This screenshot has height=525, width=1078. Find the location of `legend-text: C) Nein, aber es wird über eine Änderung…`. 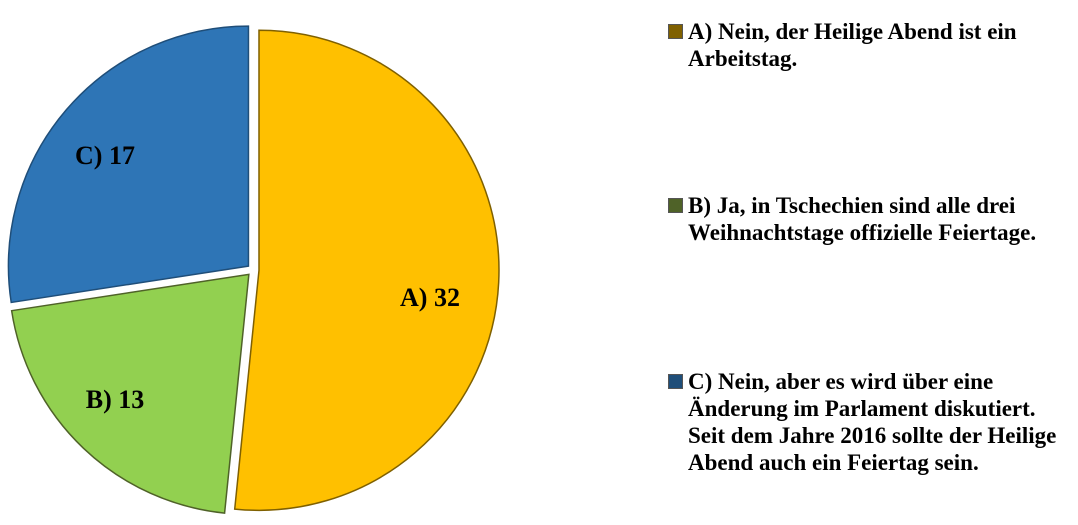

legend-text: C) Nein, aber es wird über eine Änderung… is located at coordinates (872, 422).